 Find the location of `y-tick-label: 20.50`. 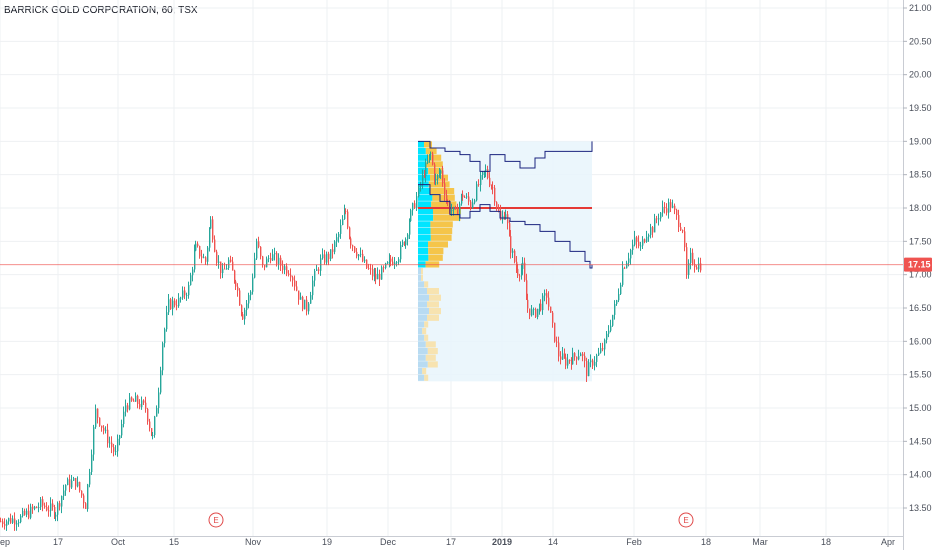

y-tick-label: 20.50 is located at coordinates (920, 41).